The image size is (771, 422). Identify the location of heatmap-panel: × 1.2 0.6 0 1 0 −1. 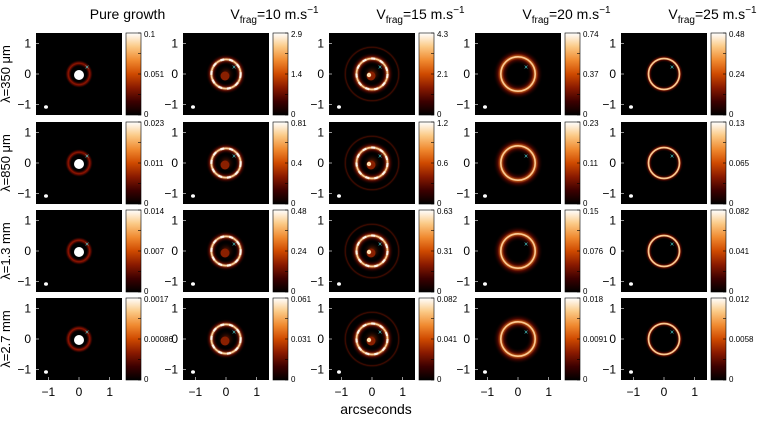
(379, 163).